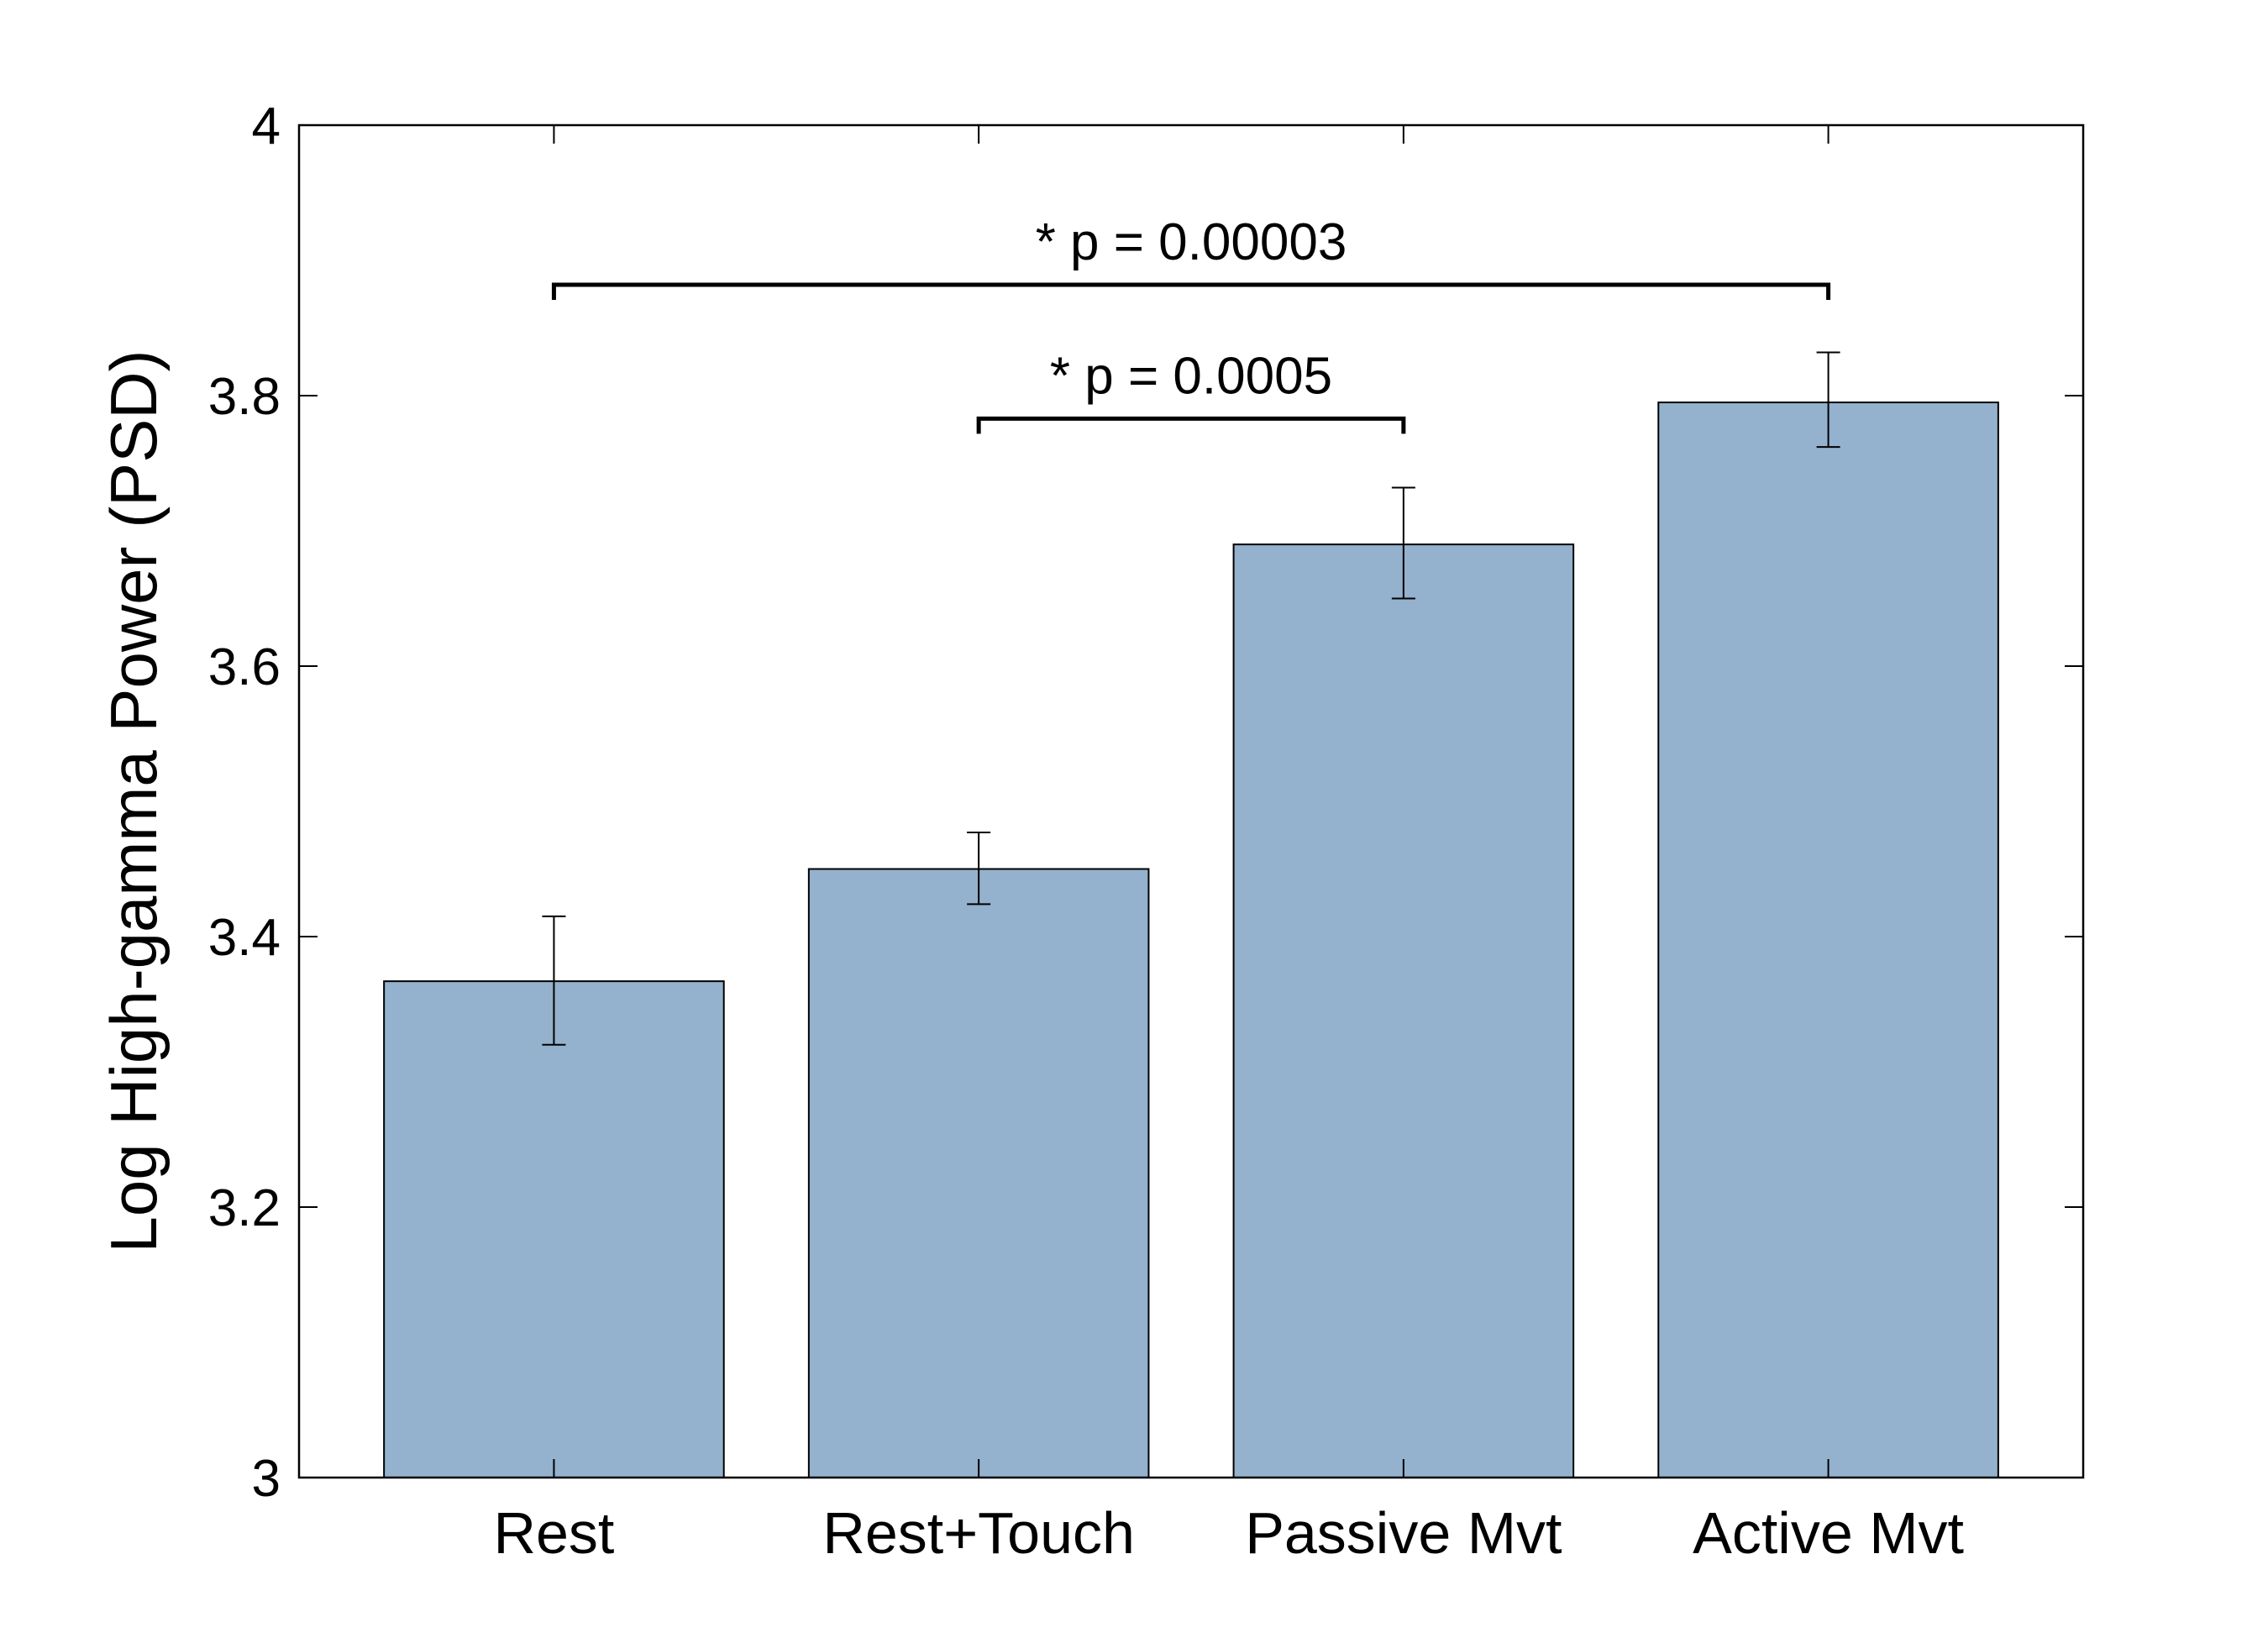 Image resolution: width=2268 pixels, height=1638 pixels. I want to click on y-tick-label: 3, so click(266, 1479).